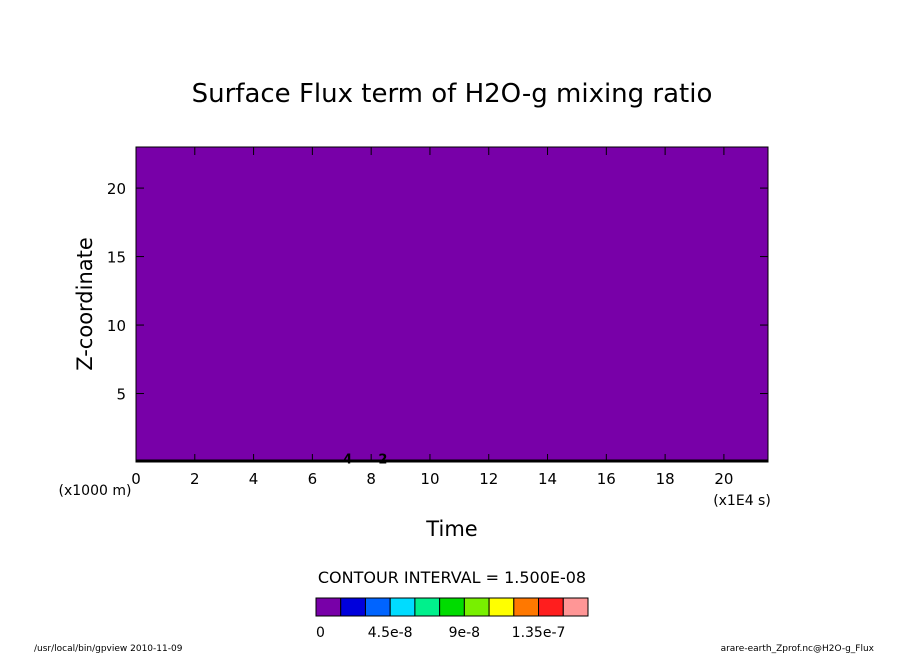 This screenshot has width=904, height=654. I want to click on x-tick-label: 10, so click(429, 479).